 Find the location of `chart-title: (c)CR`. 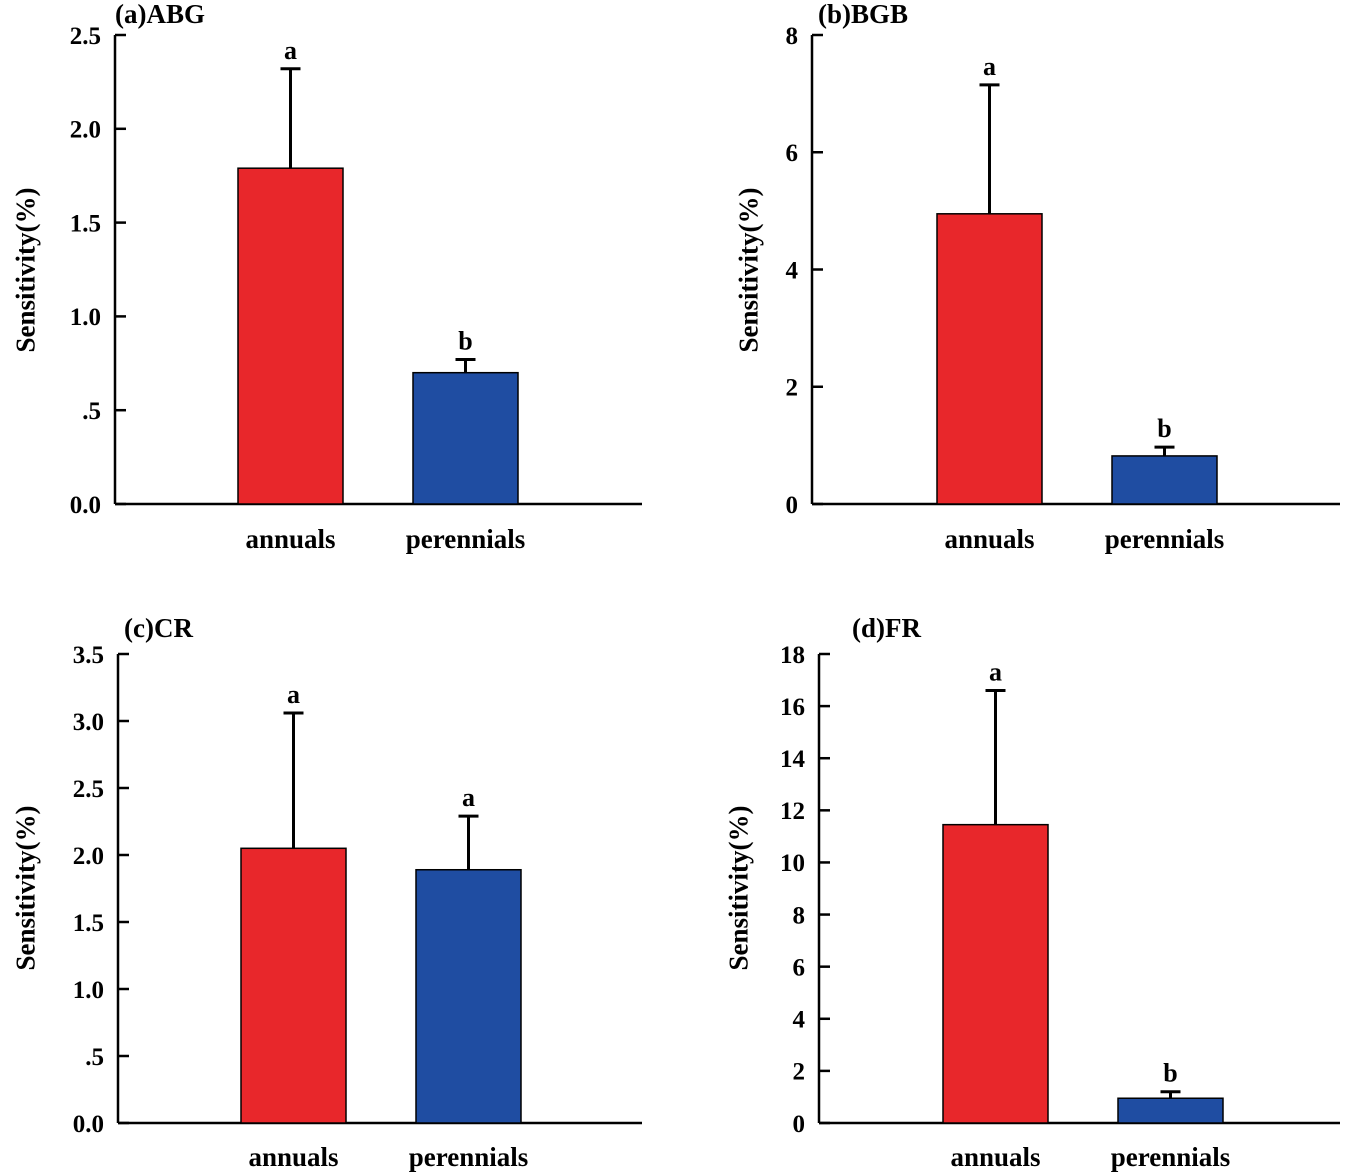

chart-title: (c)CR is located at coordinates (158, 628).